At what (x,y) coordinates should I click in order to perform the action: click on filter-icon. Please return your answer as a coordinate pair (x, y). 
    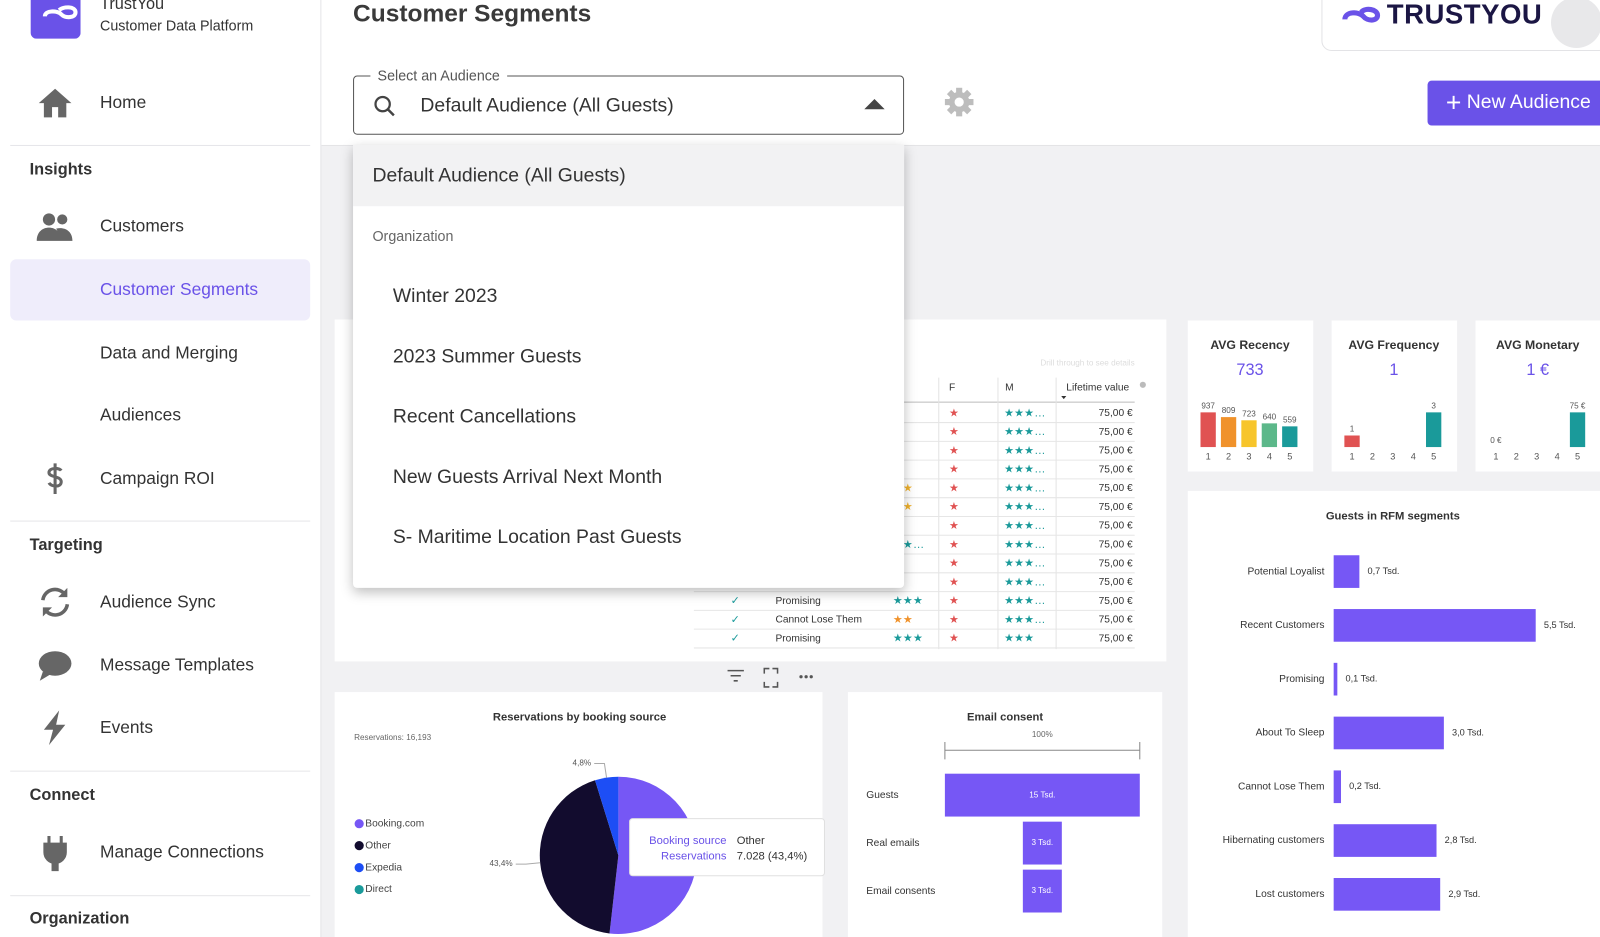
    Looking at the image, I should click on (735, 675).